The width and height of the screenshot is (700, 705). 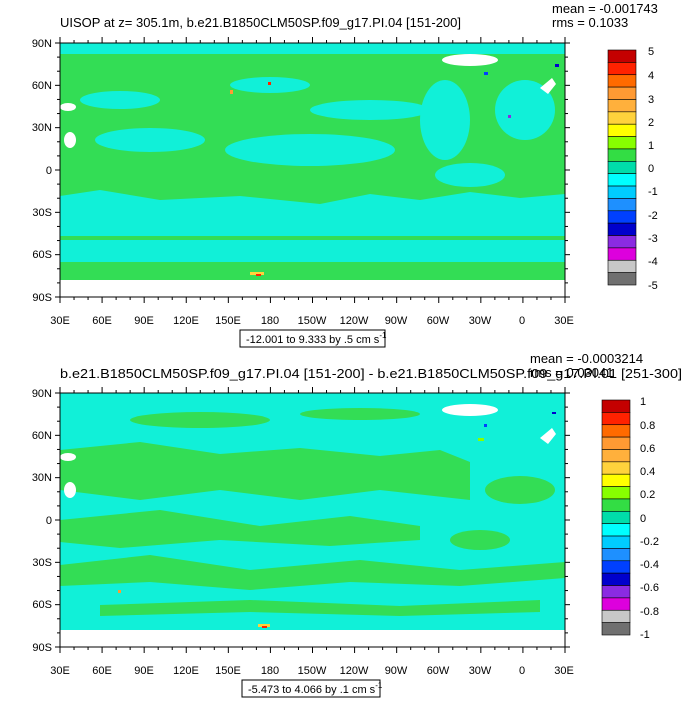 What do you see at coordinates (647, 472) in the screenshot?
I see `colorbar-label: 0.4` at bounding box center [647, 472].